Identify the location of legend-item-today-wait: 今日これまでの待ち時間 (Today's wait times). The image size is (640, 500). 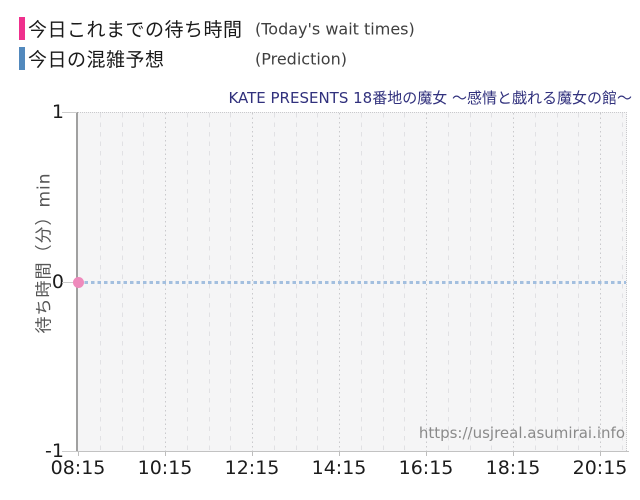
(217, 29).